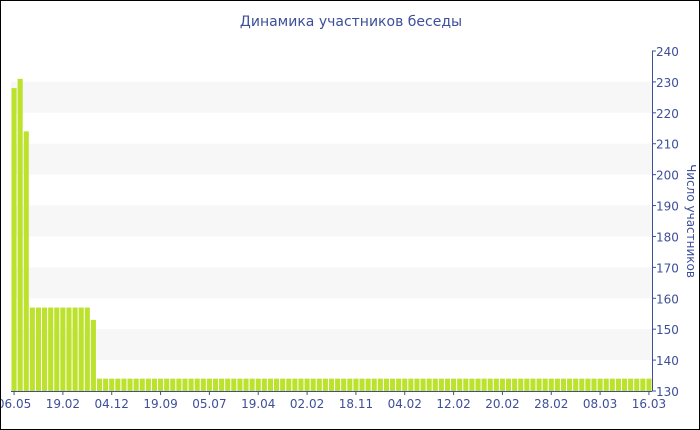 The width and height of the screenshot is (700, 430). I want to click on y-tick-label: 150, so click(667, 330).